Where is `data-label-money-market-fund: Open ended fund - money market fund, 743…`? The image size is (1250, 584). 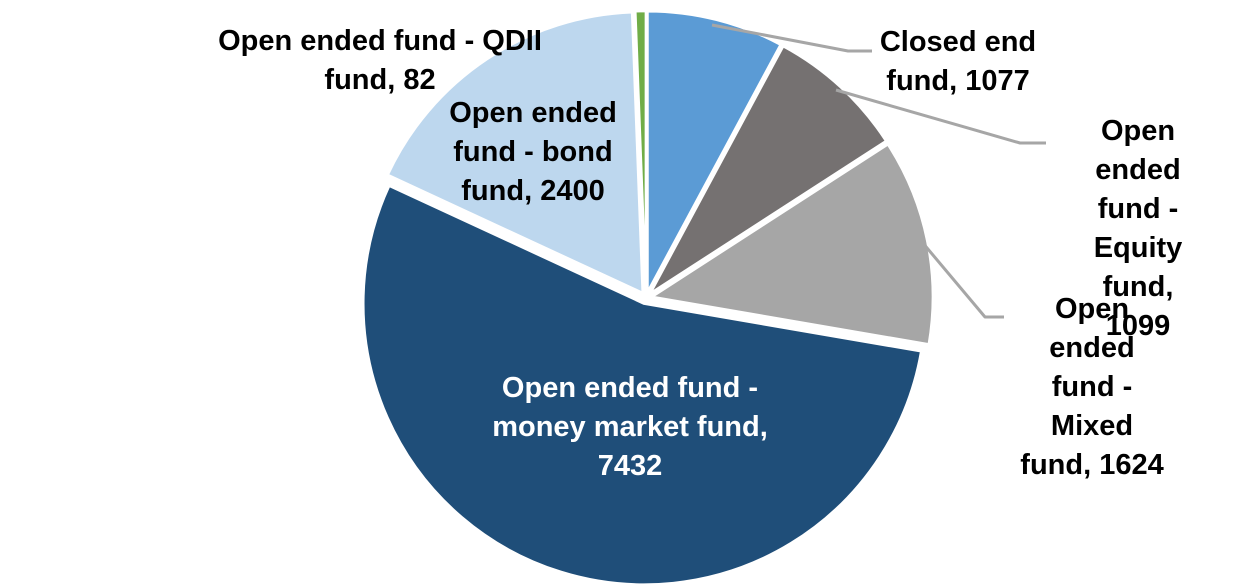 data-label-money-market-fund: Open ended fund - money market fund, 743… is located at coordinates (630, 427).